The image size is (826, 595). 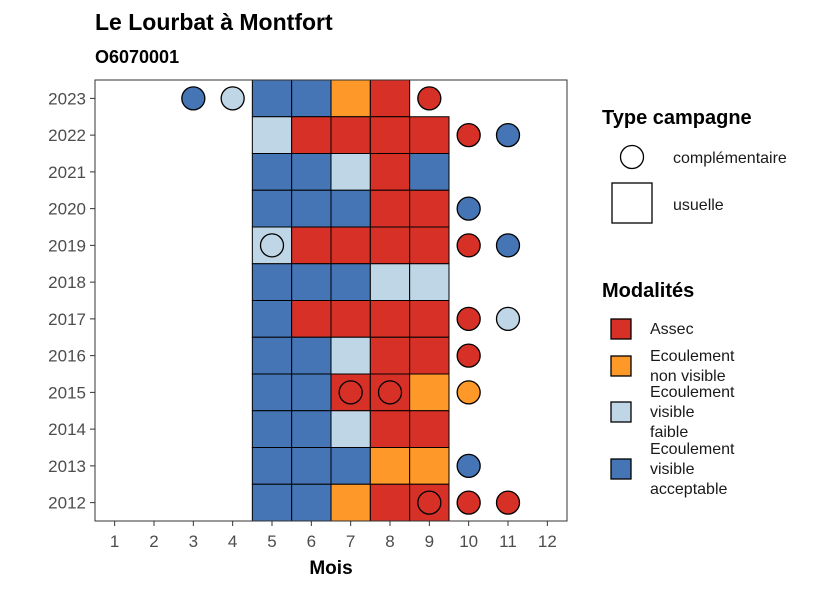 What do you see at coordinates (67, 319) in the screenshot?
I see `y-tick-label: 2017` at bounding box center [67, 319].